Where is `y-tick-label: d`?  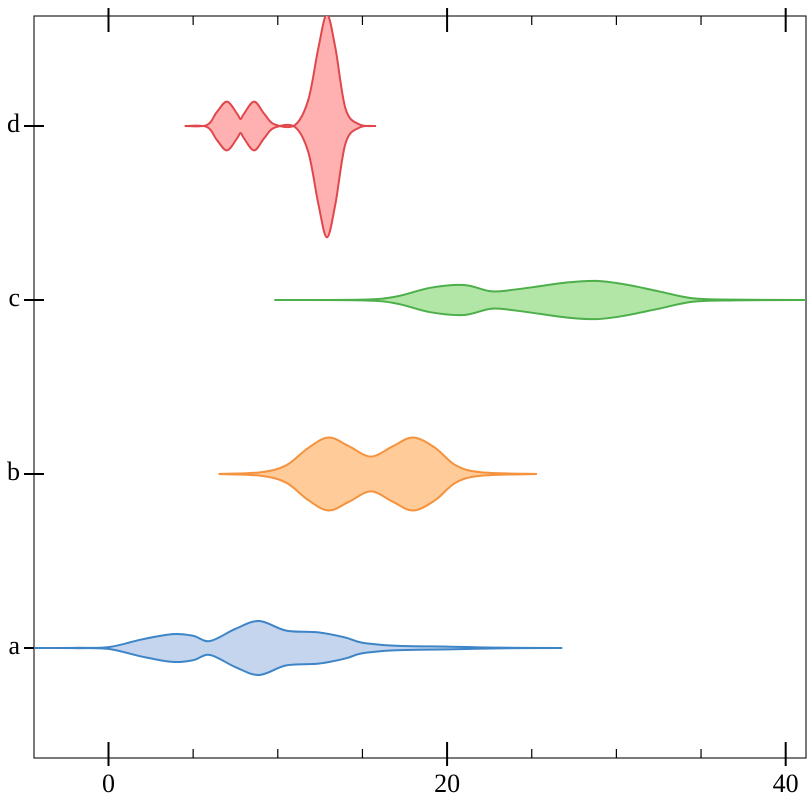
y-tick-label: d is located at coordinates (13, 123).